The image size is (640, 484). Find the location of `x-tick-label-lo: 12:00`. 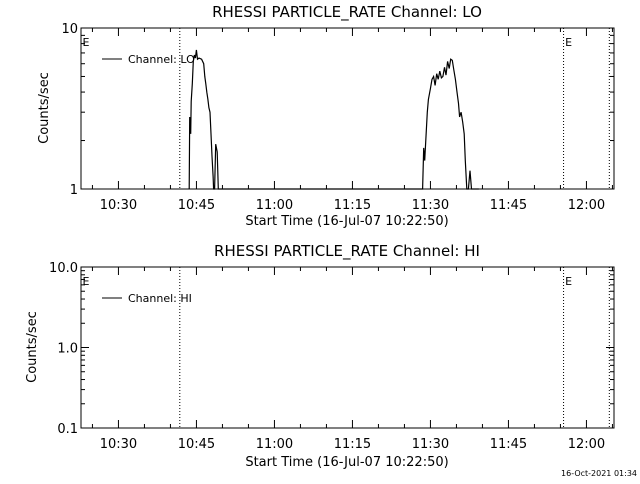

x-tick-label-lo: 12:00 is located at coordinates (586, 205).